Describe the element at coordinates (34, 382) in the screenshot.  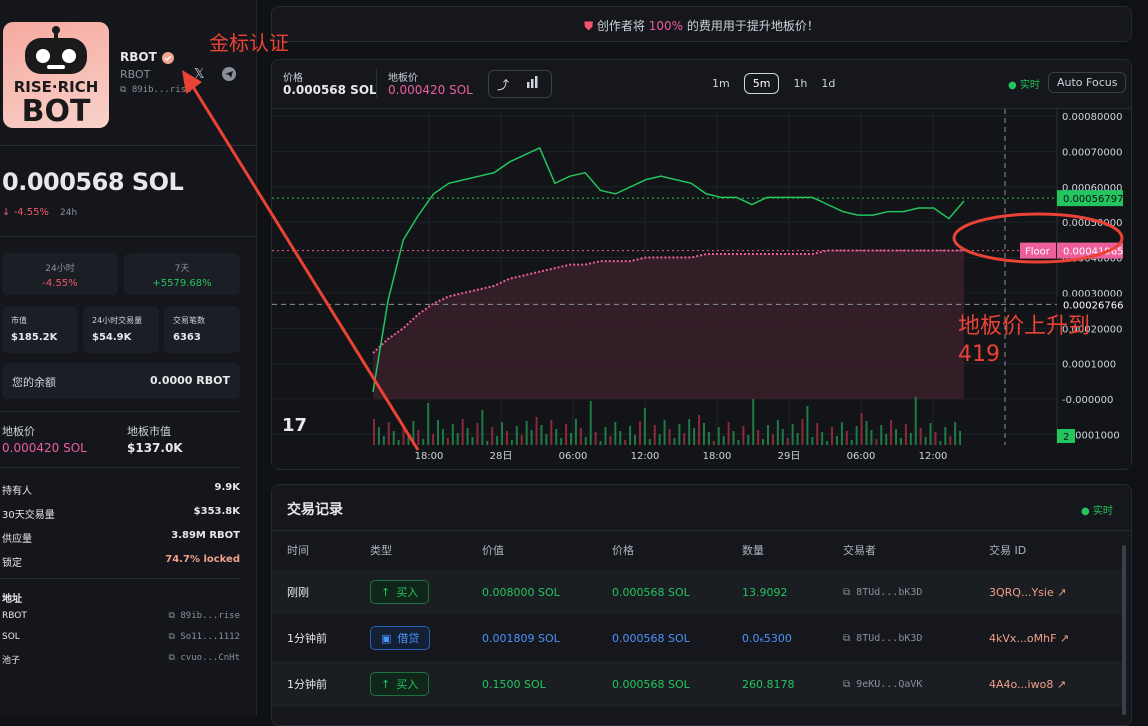
I see `balance-label: 您的余额` at that location.